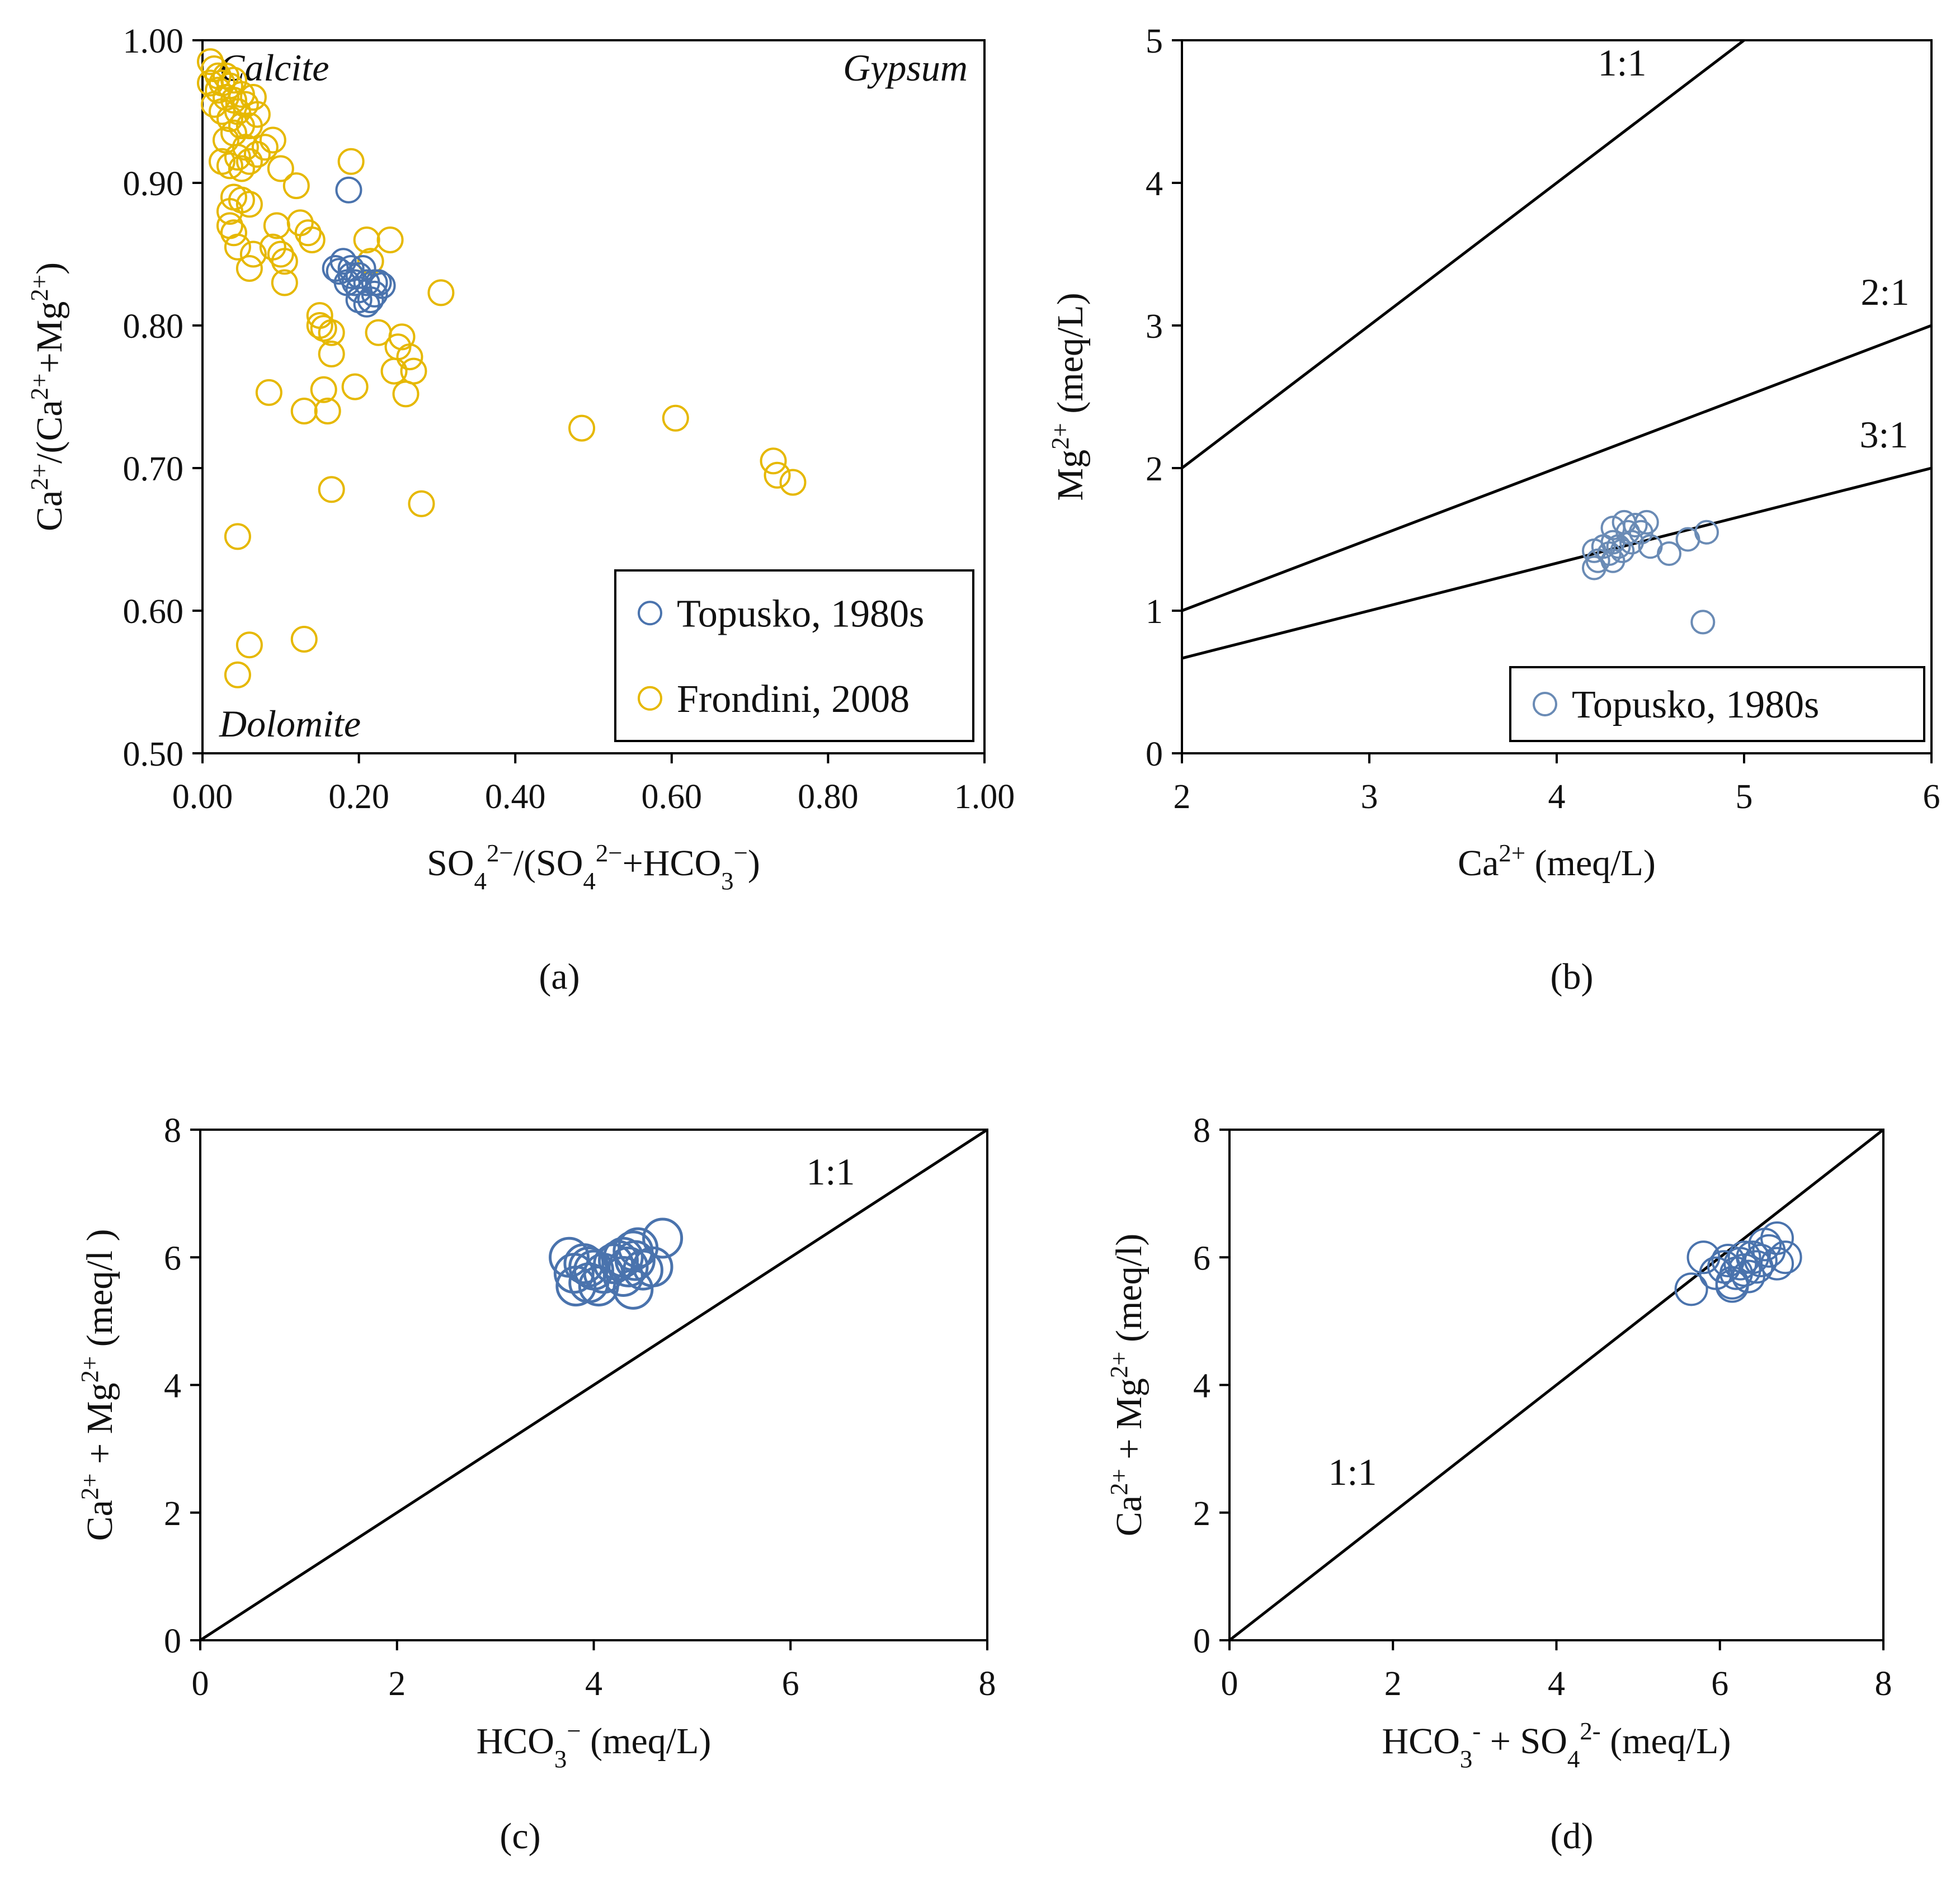 The height and width of the screenshot is (1888, 1960). I want to click on y-tick-label: 1.00, so click(153, 41).